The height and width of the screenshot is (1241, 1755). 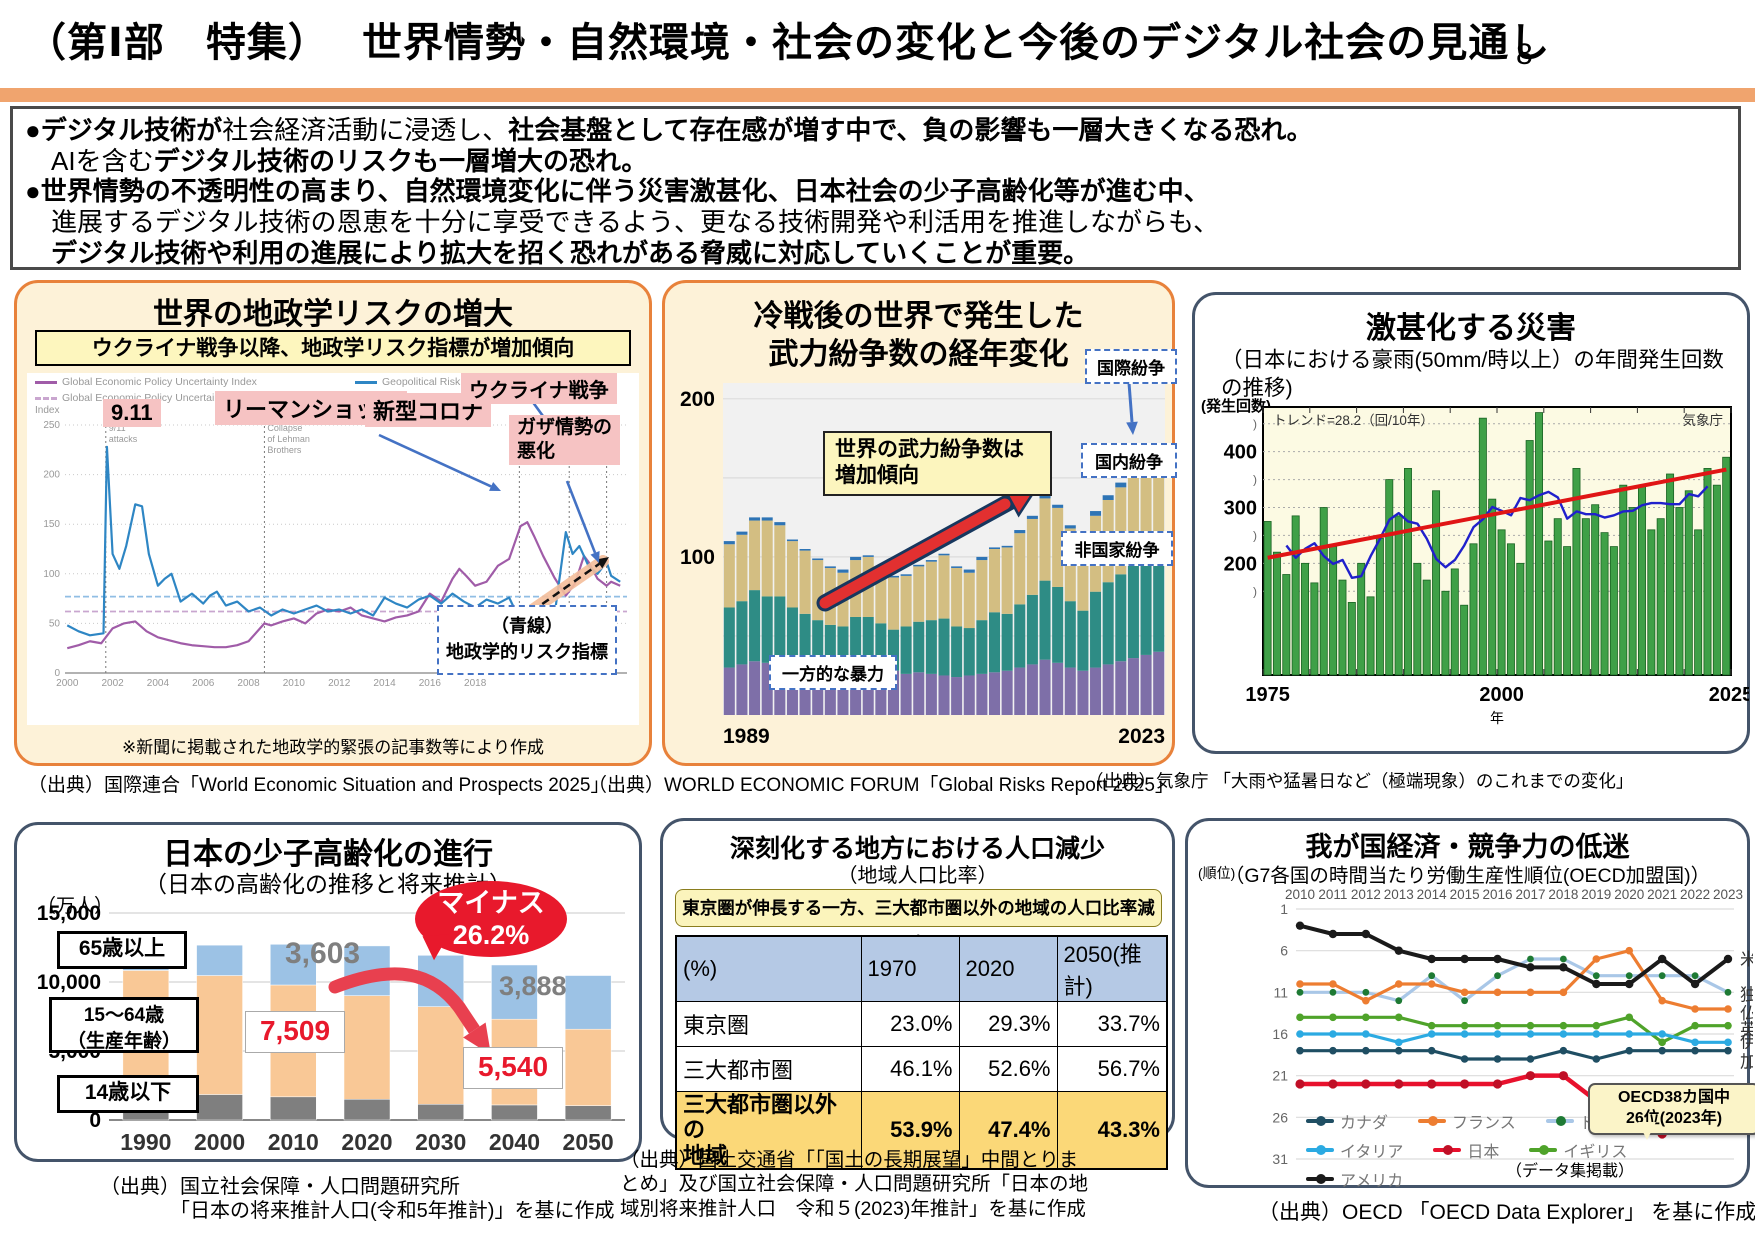 I want to click on g7-note: （データ集掲載）, so click(x=1570, y=1171).